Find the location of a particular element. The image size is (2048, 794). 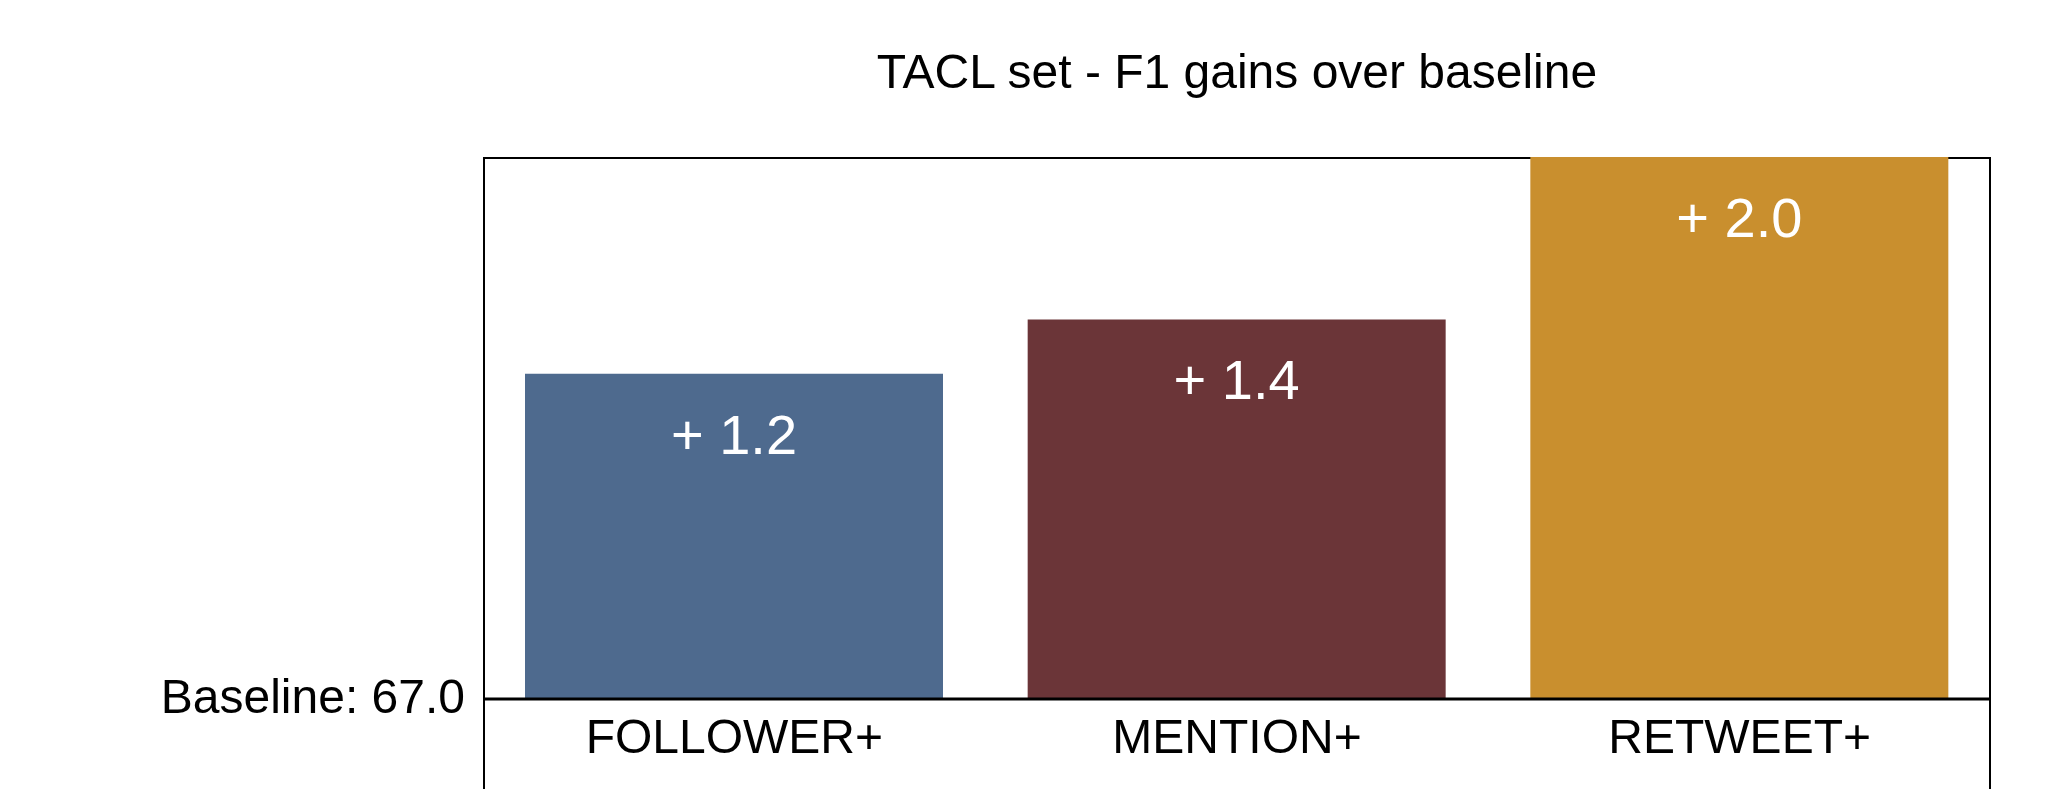

x-tick-label: RETWEET+ is located at coordinates (1740, 737).